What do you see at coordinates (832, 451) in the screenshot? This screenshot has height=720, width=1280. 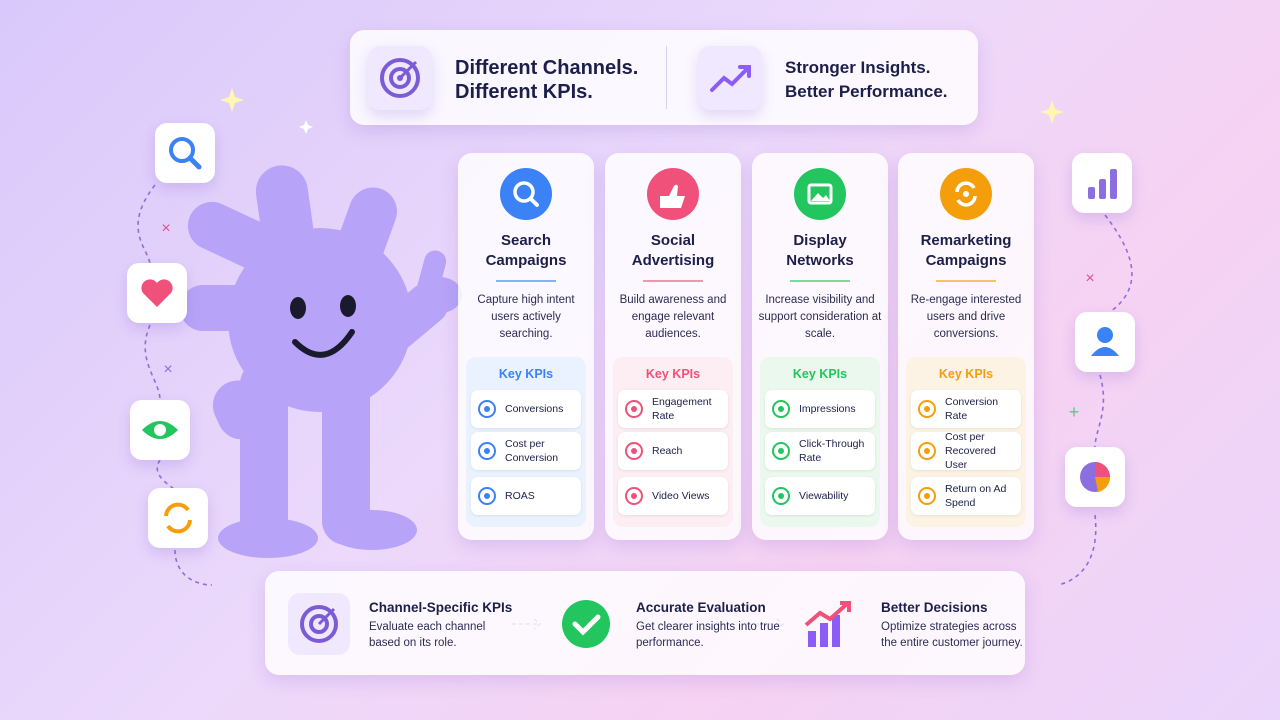 I see `kpi-label: Click-Through Rate` at bounding box center [832, 451].